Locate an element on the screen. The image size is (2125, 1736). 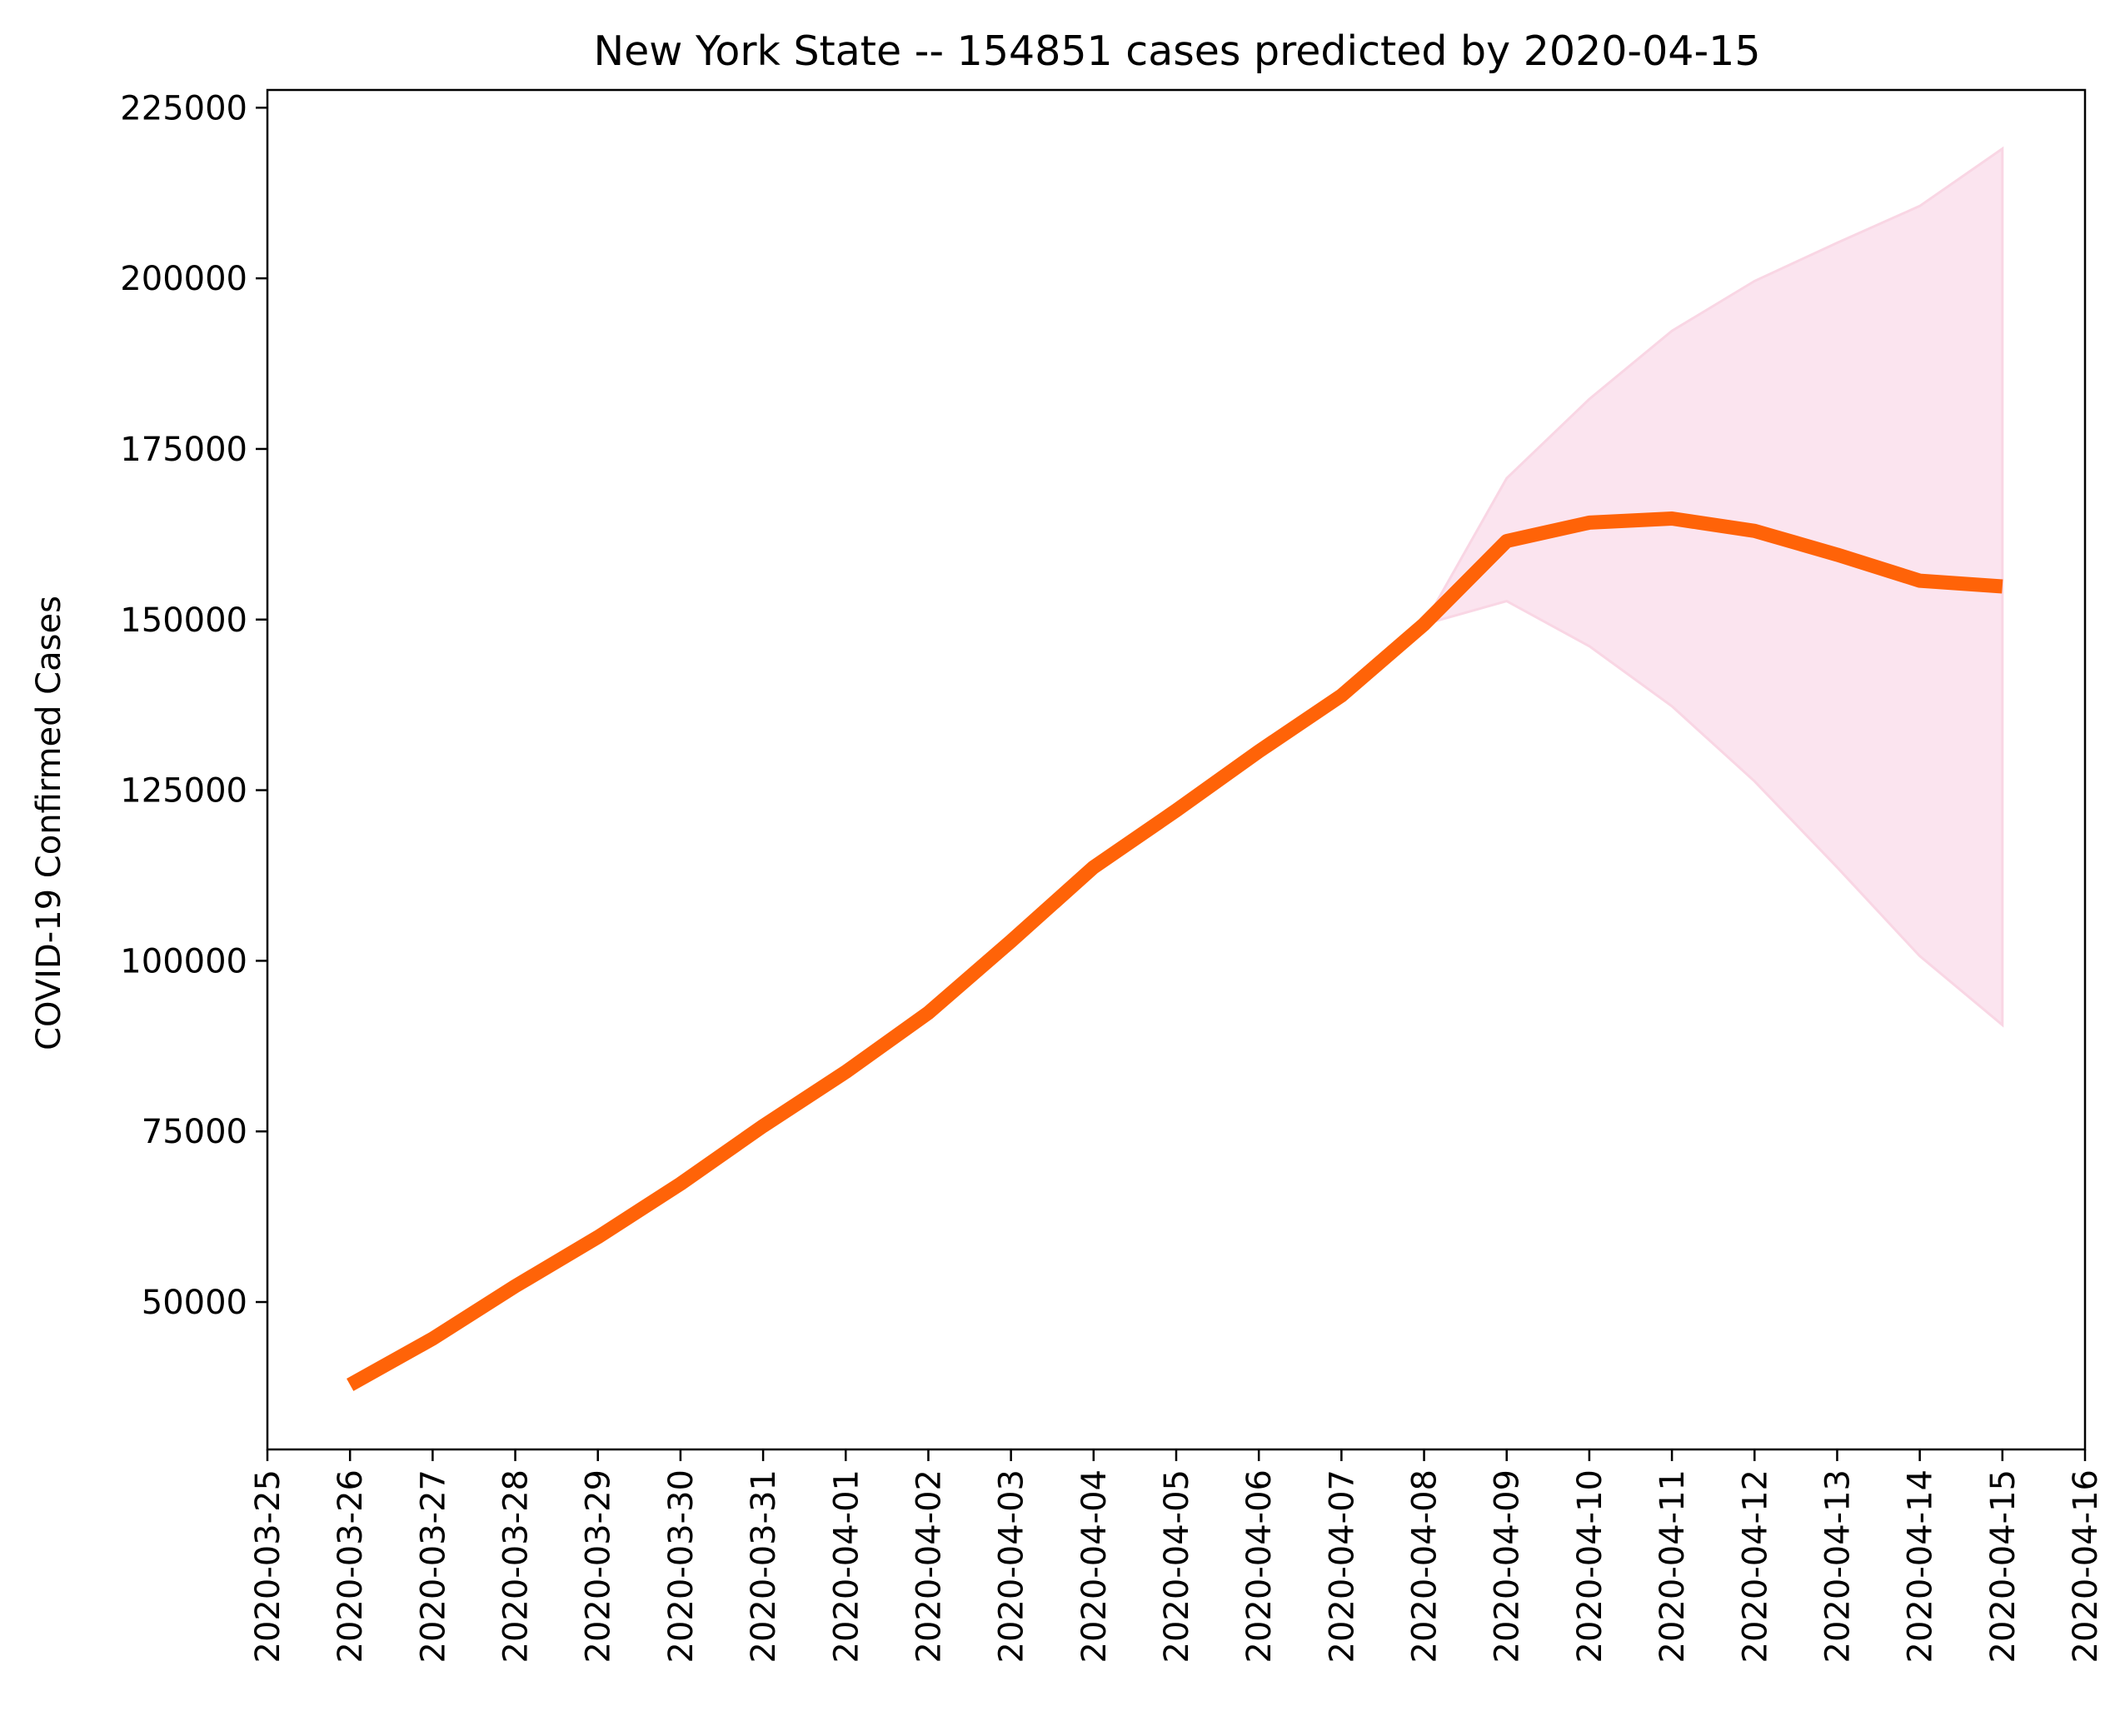
y-tick-label: 175000 is located at coordinates (184, 450).